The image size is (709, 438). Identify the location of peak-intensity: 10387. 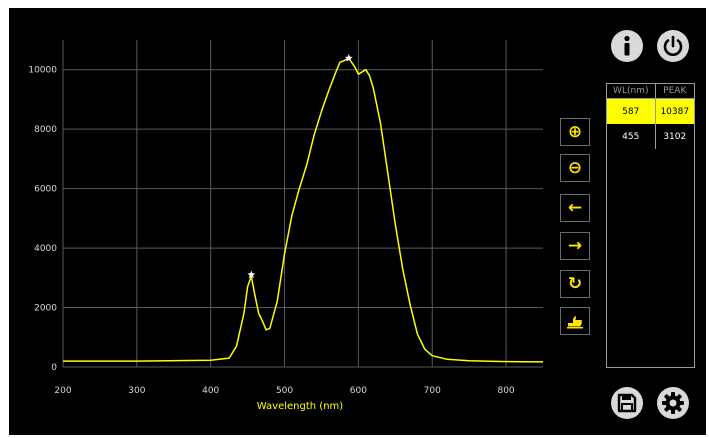
(674, 111).